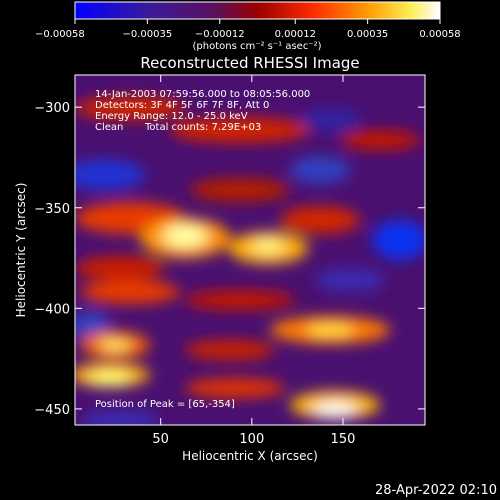 This screenshot has height=500, width=500. What do you see at coordinates (439, 34) in the screenshot?
I see `colorbar-tick-label: 0.00058` at bounding box center [439, 34].